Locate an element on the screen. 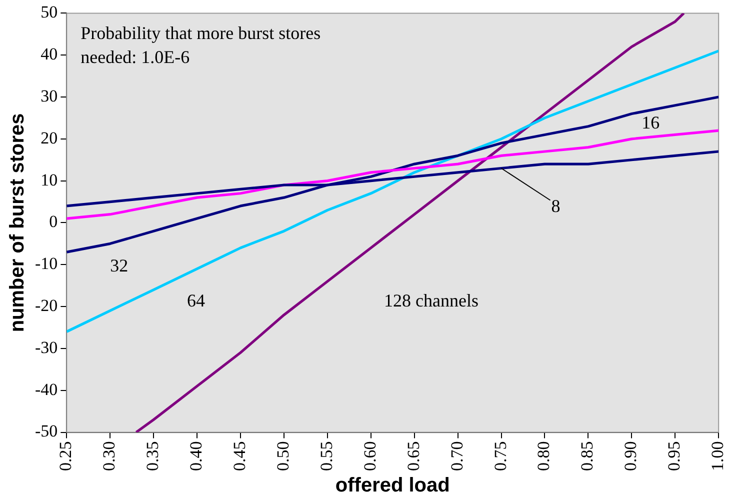 The height and width of the screenshot is (500, 742). x-tick-label: 0.65 is located at coordinates (413, 456).